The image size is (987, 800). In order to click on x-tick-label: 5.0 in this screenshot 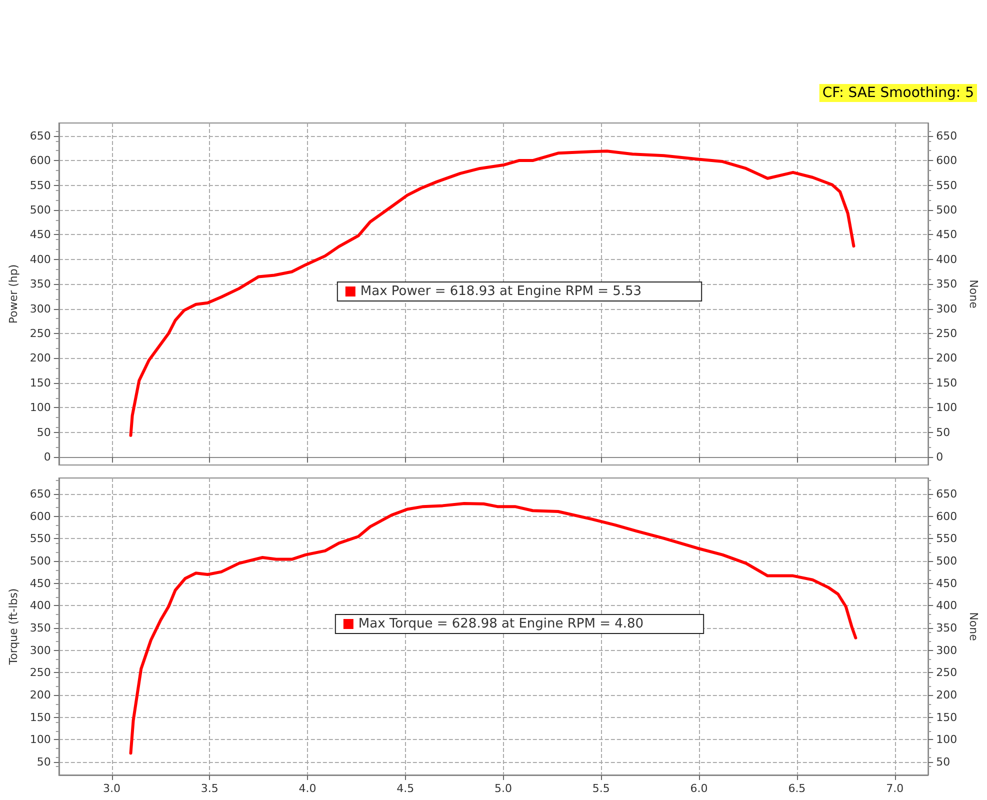, I will do `click(503, 788)`.